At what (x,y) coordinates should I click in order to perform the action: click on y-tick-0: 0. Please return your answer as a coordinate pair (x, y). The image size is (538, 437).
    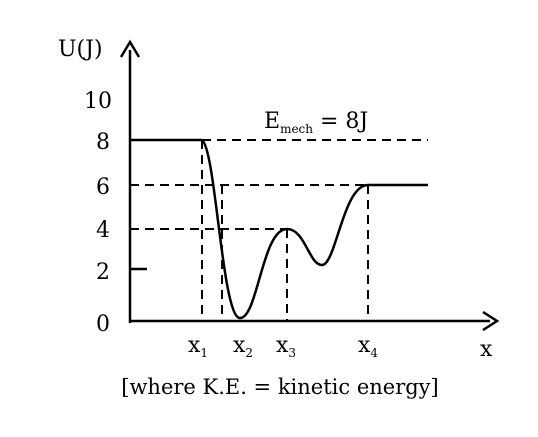
    Looking at the image, I should click on (103, 324).